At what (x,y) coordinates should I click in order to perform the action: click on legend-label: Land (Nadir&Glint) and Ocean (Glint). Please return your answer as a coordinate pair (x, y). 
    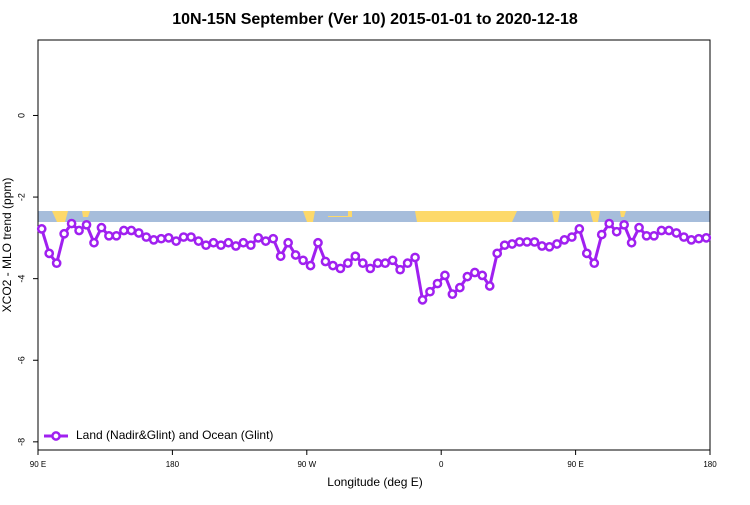
    Looking at the image, I should click on (174, 435).